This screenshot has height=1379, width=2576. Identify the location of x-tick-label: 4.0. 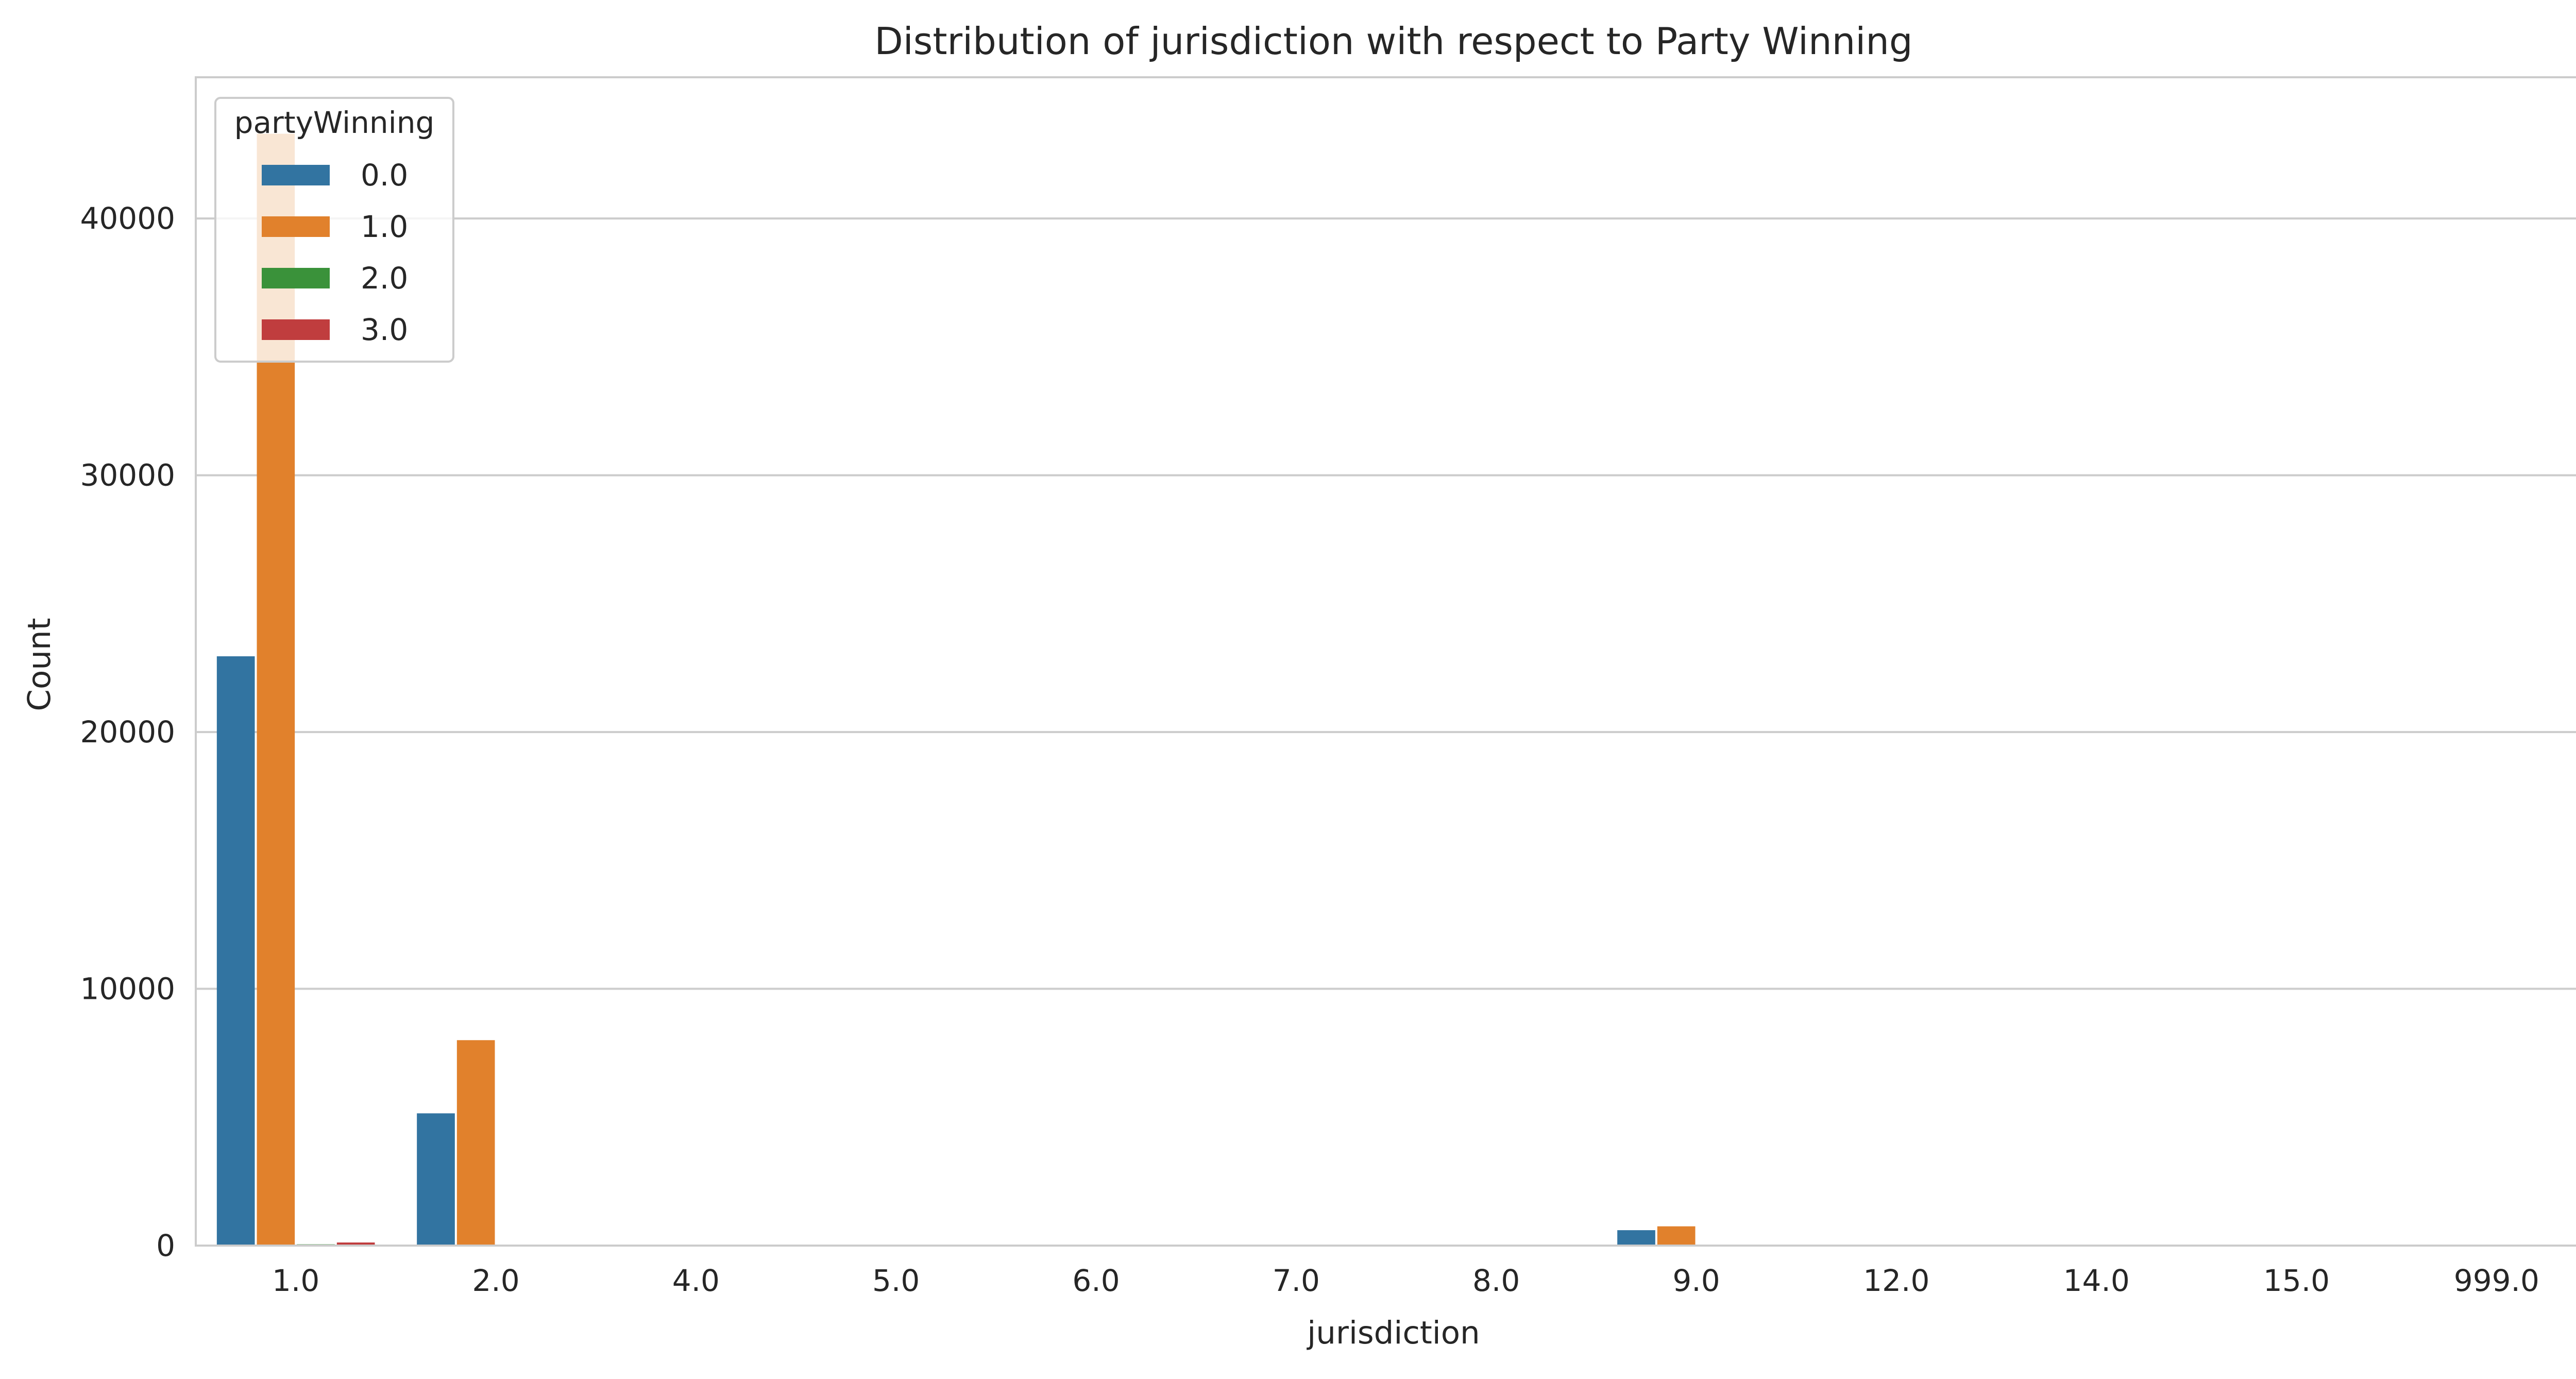
(696, 1280).